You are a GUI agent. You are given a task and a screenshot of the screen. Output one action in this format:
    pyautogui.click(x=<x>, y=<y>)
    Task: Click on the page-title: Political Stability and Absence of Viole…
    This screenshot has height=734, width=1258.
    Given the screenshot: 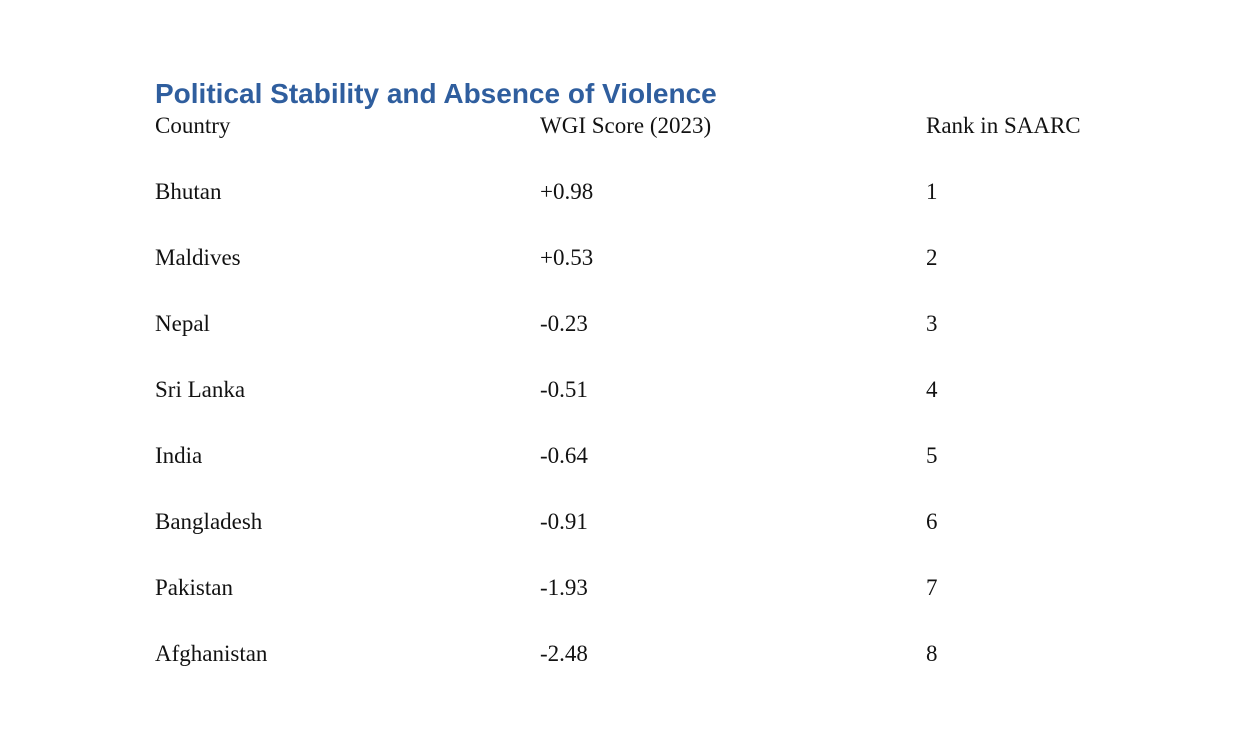 What is the action you would take?
    pyautogui.click(x=436, y=93)
    